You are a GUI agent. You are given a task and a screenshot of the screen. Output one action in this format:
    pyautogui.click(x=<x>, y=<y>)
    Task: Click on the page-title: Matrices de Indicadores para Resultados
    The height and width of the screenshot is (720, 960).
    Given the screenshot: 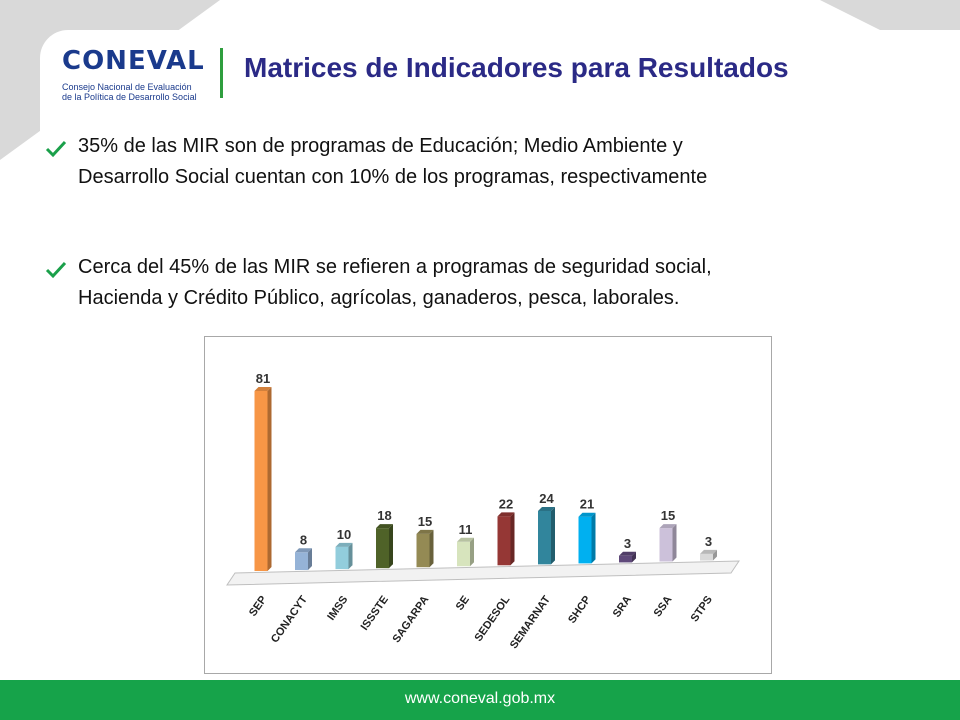 What is the action you would take?
    pyautogui.click(x=516, y=67)
    